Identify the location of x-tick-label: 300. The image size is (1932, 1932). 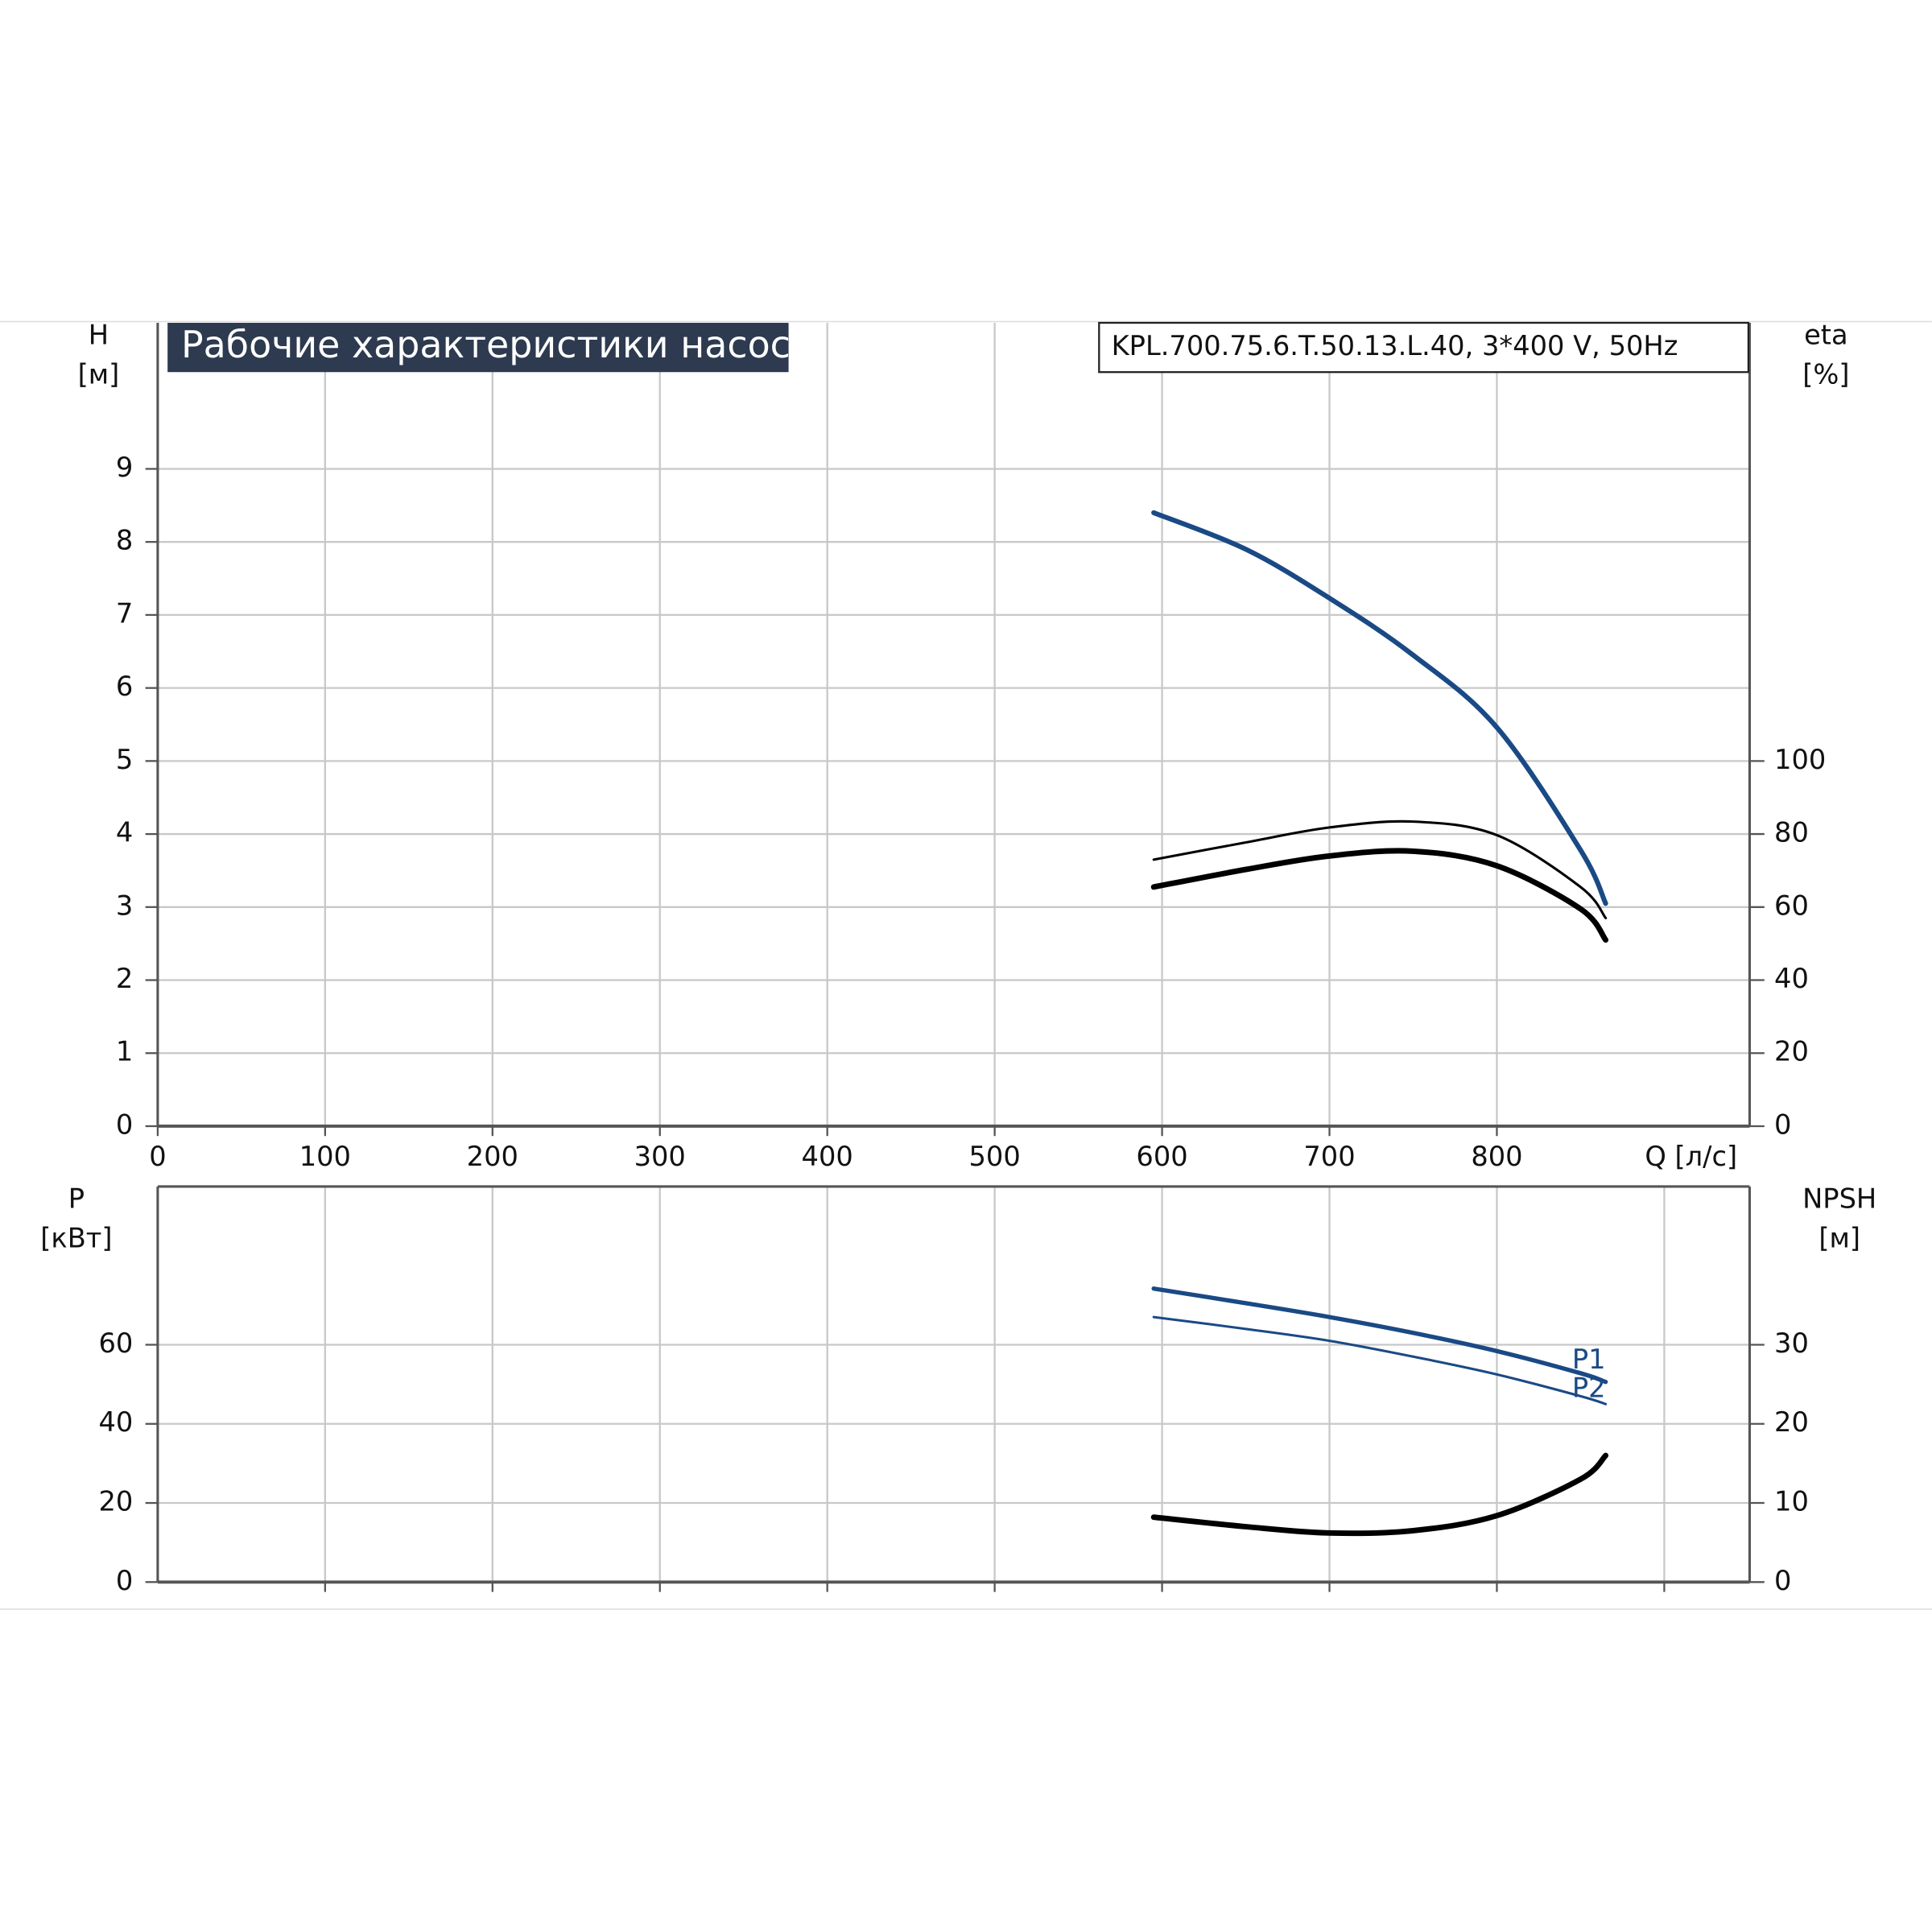
(660, 1156).